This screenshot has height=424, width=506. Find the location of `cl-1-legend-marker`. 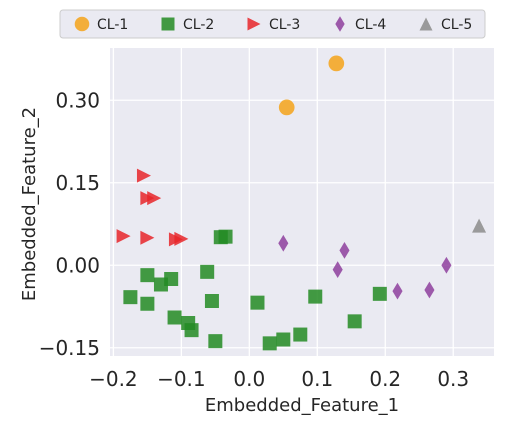

cl-1-legend-marker is located at coordinates (82, 24).